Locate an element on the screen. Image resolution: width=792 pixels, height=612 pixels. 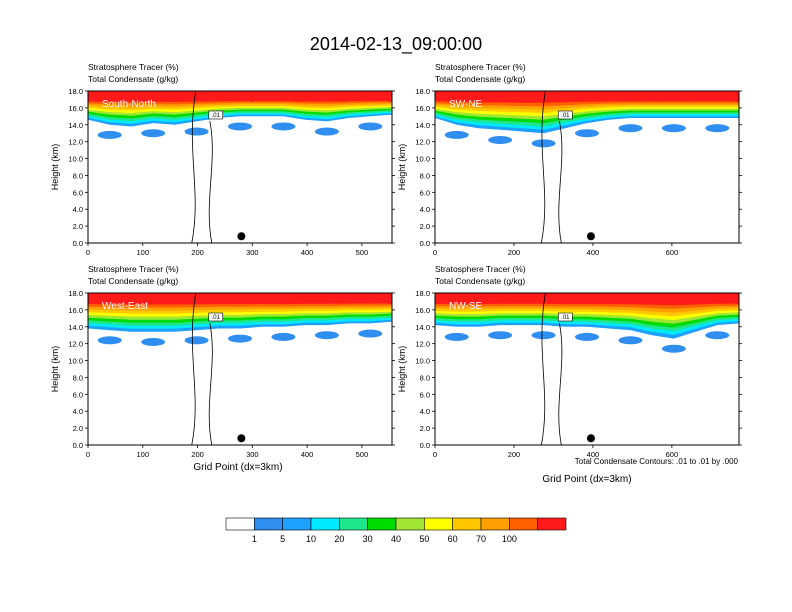
variable-label-tracer: Stratosphere Tracer (%) is located at coordinates (133, 269).